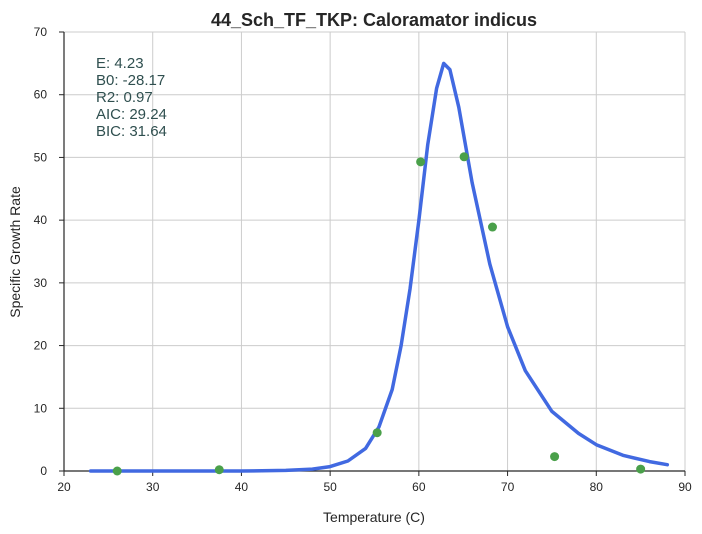  Describe the element at coordinates (153, 487) in the screenshot. I see `x-tick-label: 30` at that location.